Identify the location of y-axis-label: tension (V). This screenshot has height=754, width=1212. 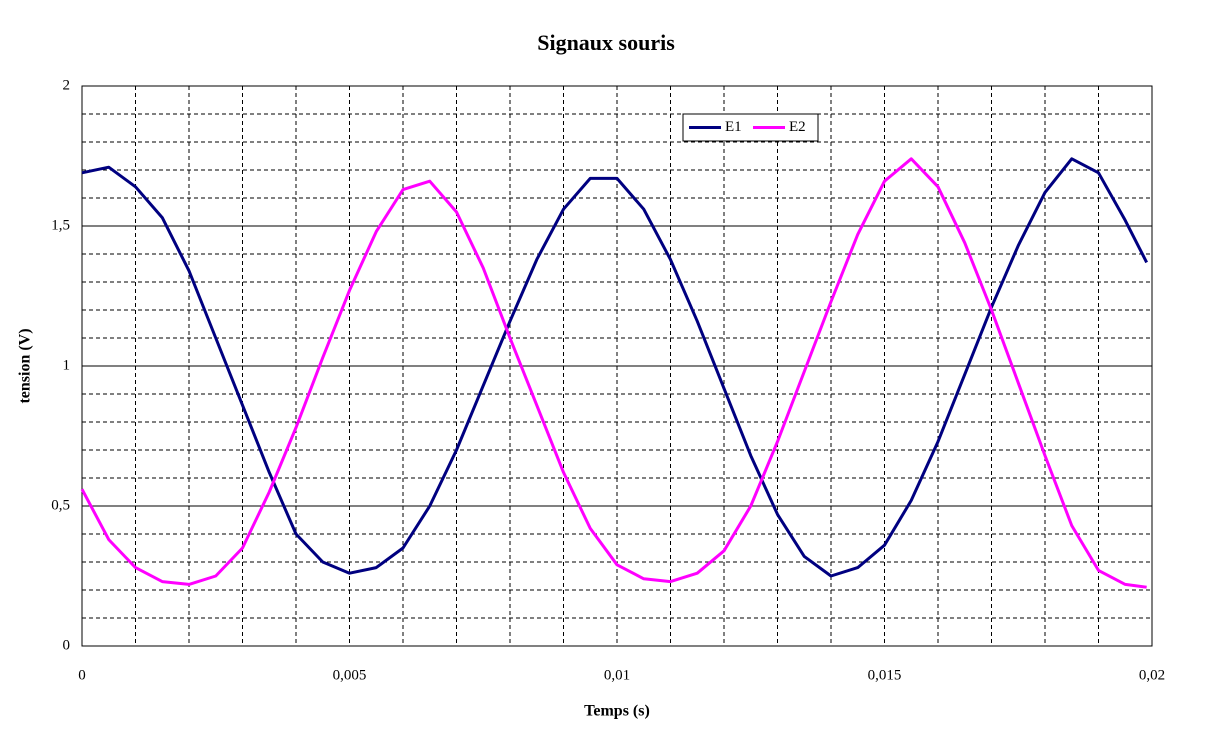
(25, 365).